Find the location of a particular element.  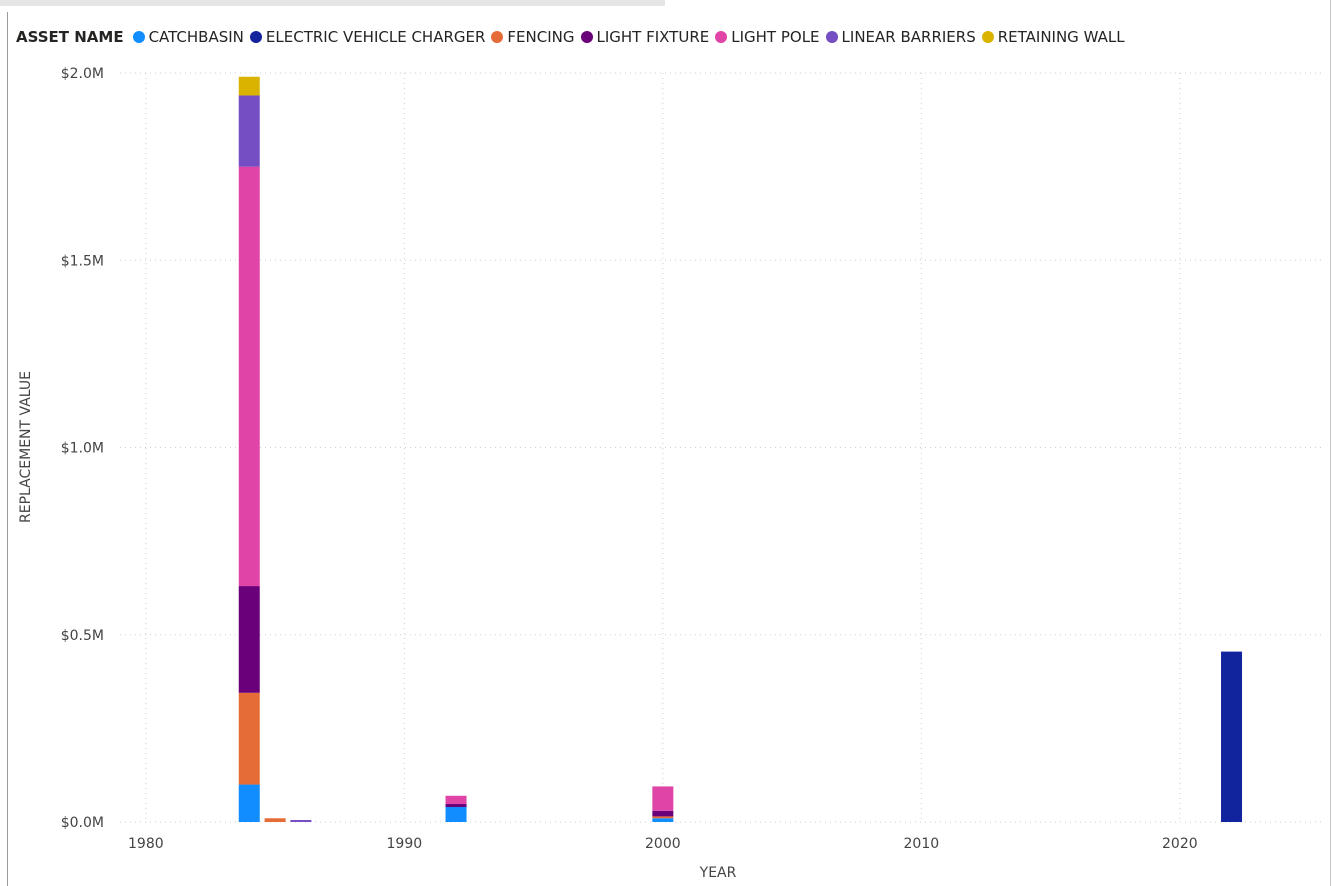

legend-label: FENCING is located at coordinates (541, 36).